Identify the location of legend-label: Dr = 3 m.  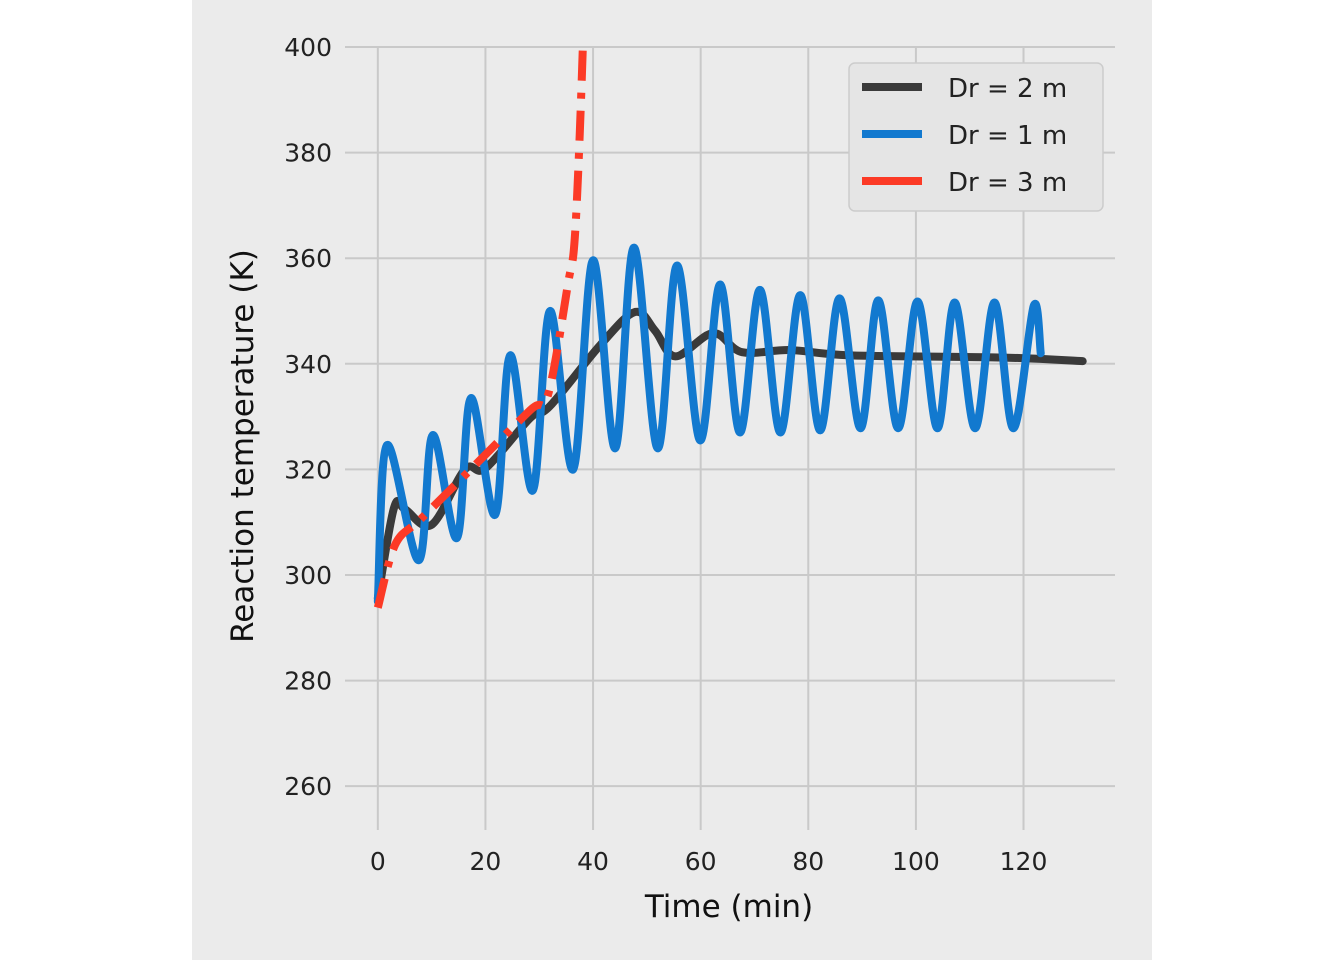
(1007, 183).